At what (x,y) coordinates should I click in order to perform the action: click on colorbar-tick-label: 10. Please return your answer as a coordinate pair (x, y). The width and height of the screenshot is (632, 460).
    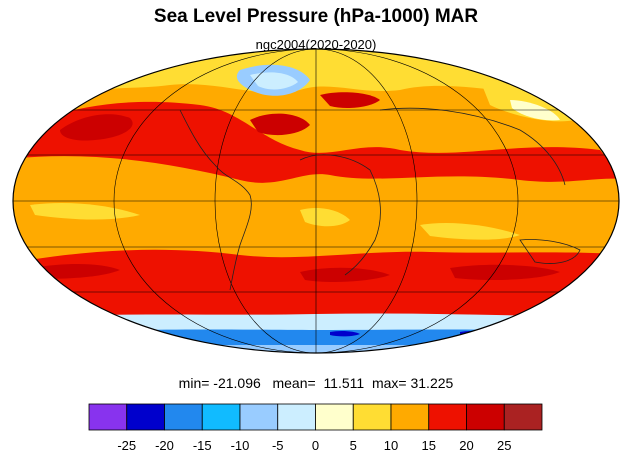
    Looking at the image, I should click on (391, 445).